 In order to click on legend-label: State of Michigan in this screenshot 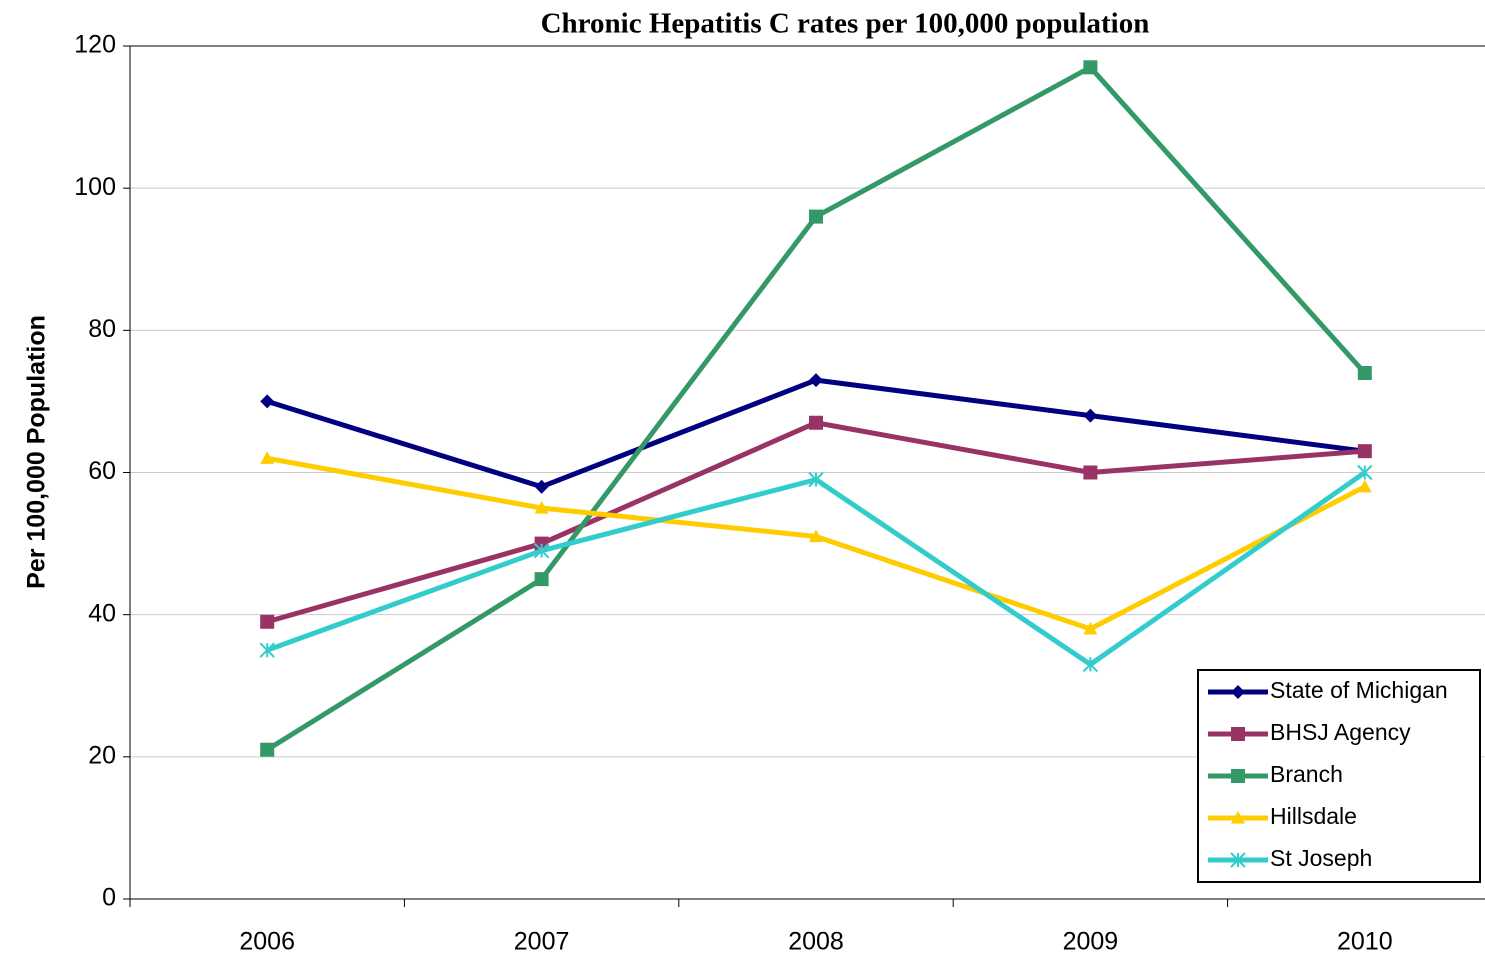, I will do `click(1359, 690)`.